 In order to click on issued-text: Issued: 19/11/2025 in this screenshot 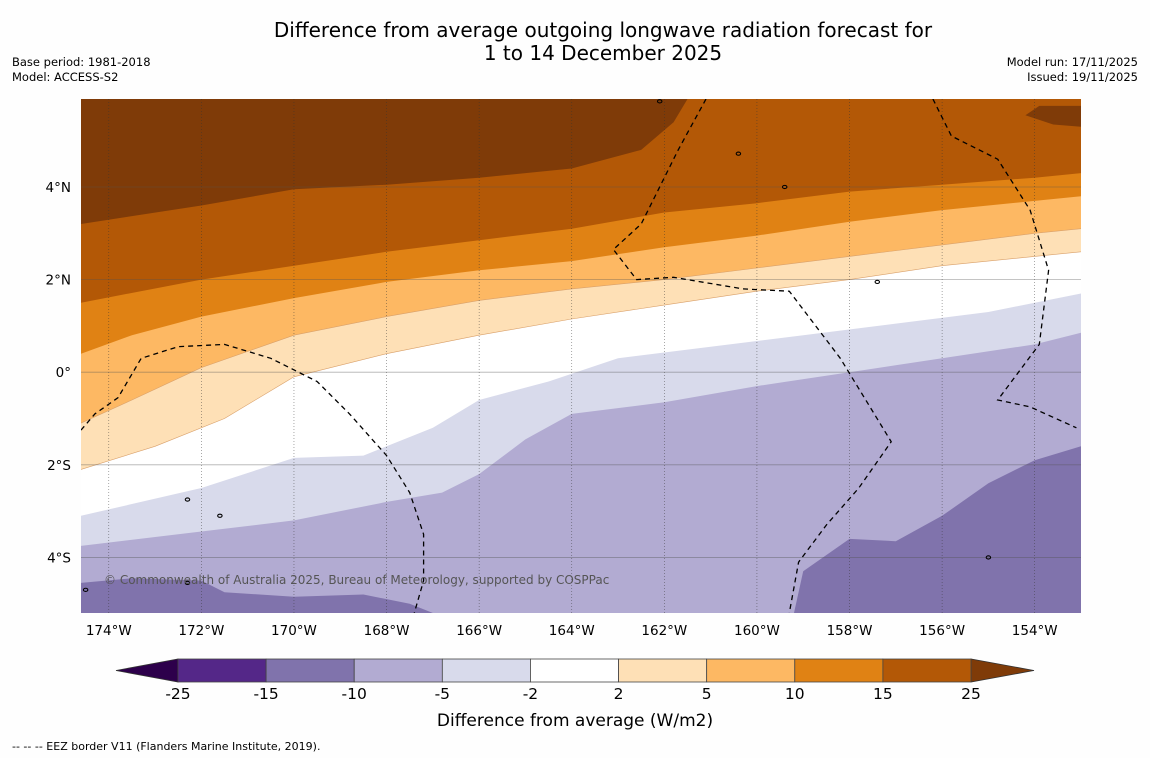, I will do `click(1082, 77)`.